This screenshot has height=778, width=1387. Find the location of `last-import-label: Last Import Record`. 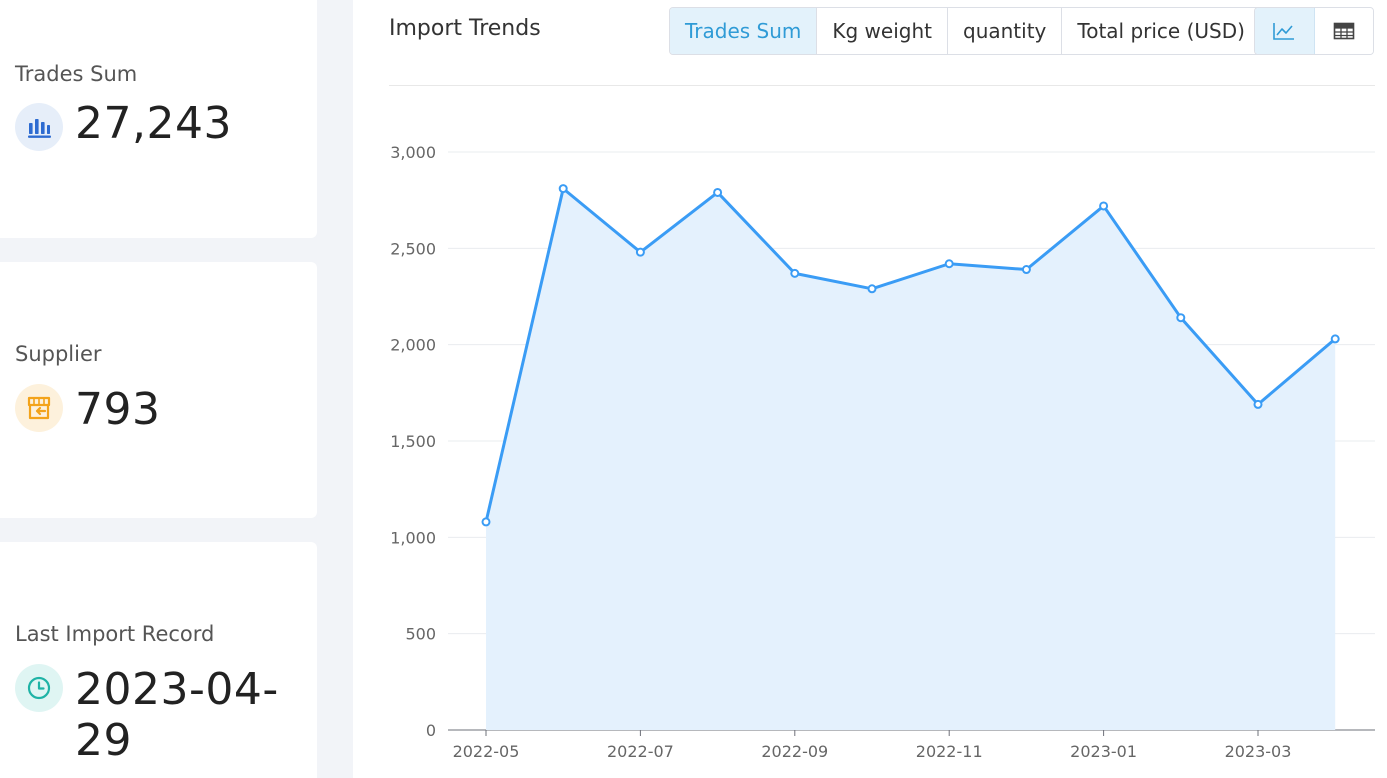

last-import-label: Last Import Record is located at coordinates (115, 634).